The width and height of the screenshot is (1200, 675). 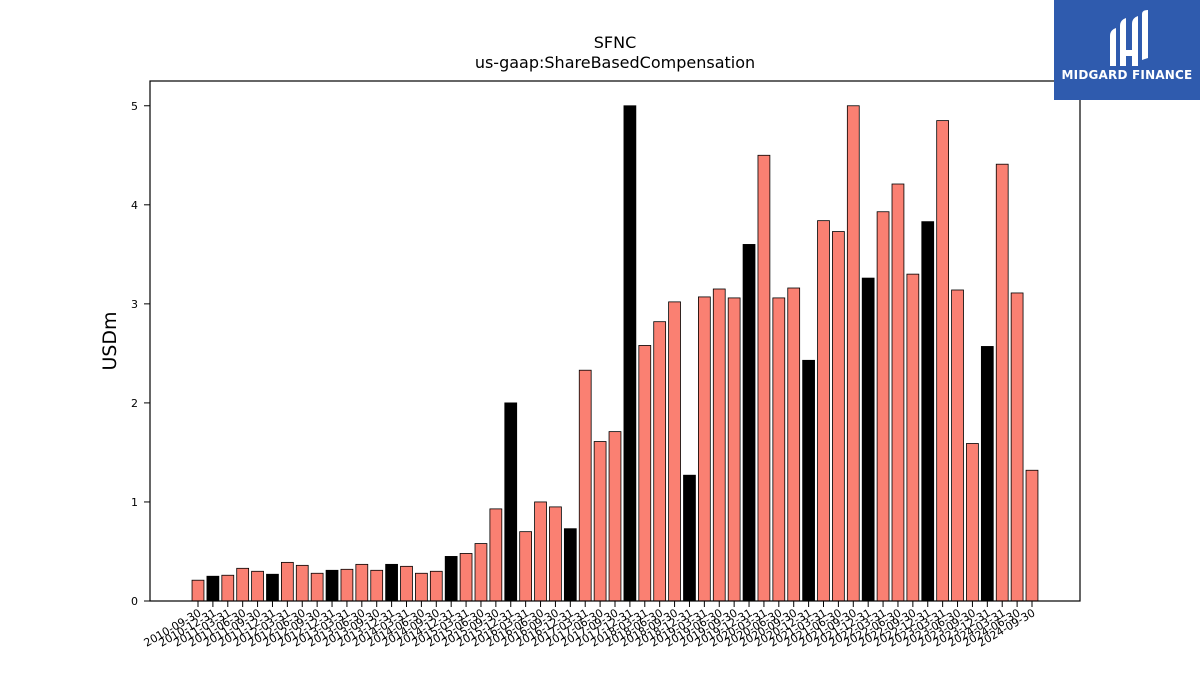 I want to click on chart-title: SFNC, so click(x=615, y=42).